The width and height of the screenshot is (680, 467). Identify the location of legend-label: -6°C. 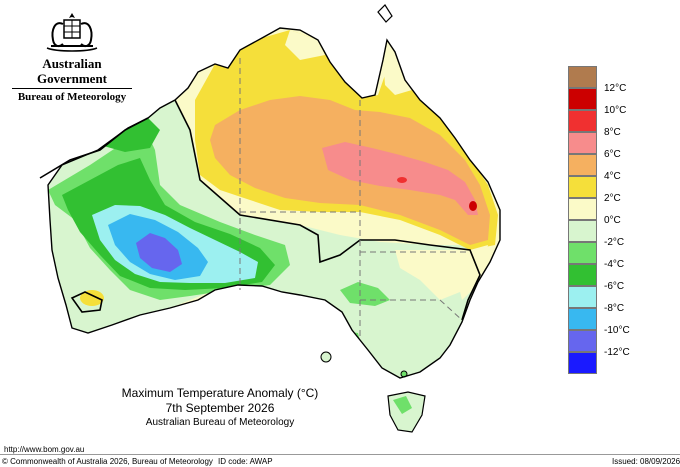
(614, 286).